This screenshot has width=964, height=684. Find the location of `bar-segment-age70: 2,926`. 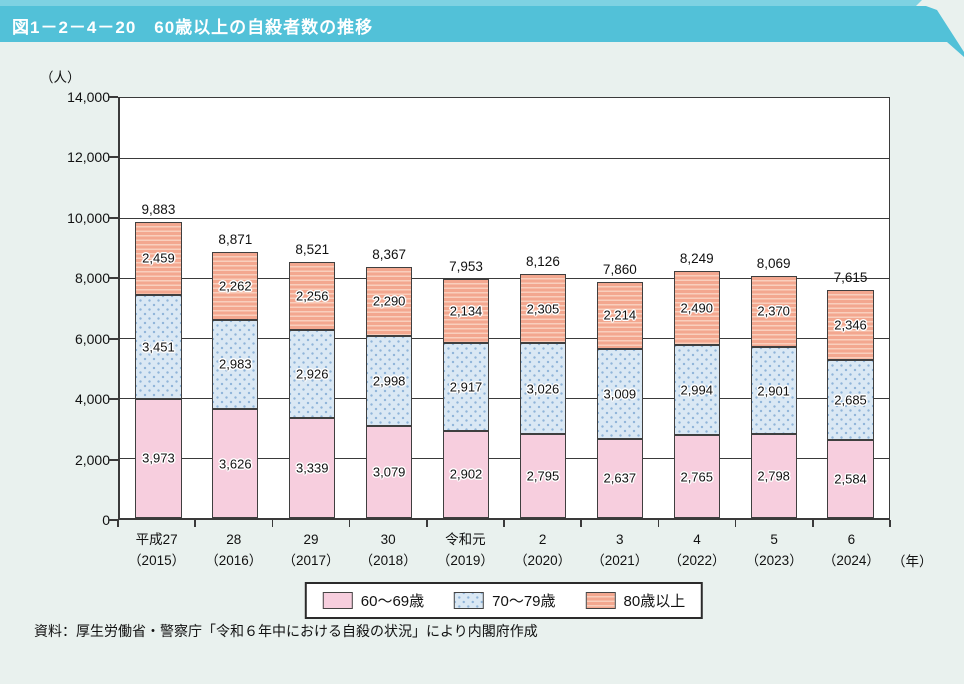

bar-segment-age70: 2,926 is located at coordinates (312, 374).